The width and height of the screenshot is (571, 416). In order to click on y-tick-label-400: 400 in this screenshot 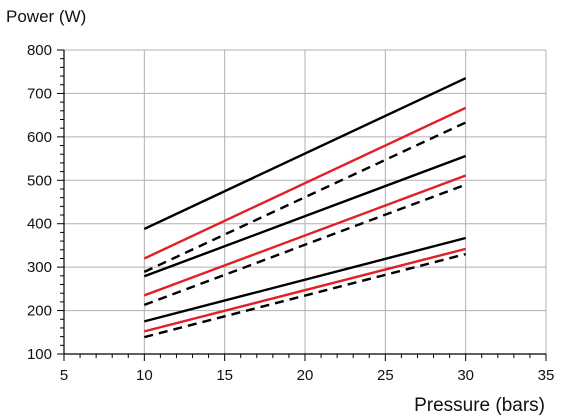, I will do `click(39, 224)`.